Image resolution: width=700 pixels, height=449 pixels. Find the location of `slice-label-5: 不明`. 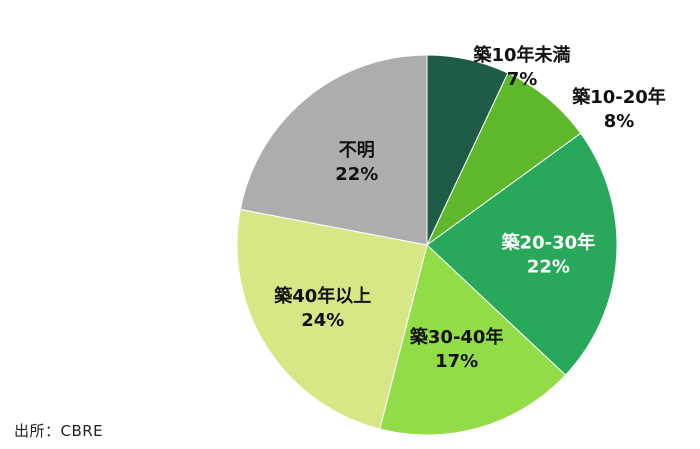

slice-label-5: 不明 is located at coordinates (357, 150).